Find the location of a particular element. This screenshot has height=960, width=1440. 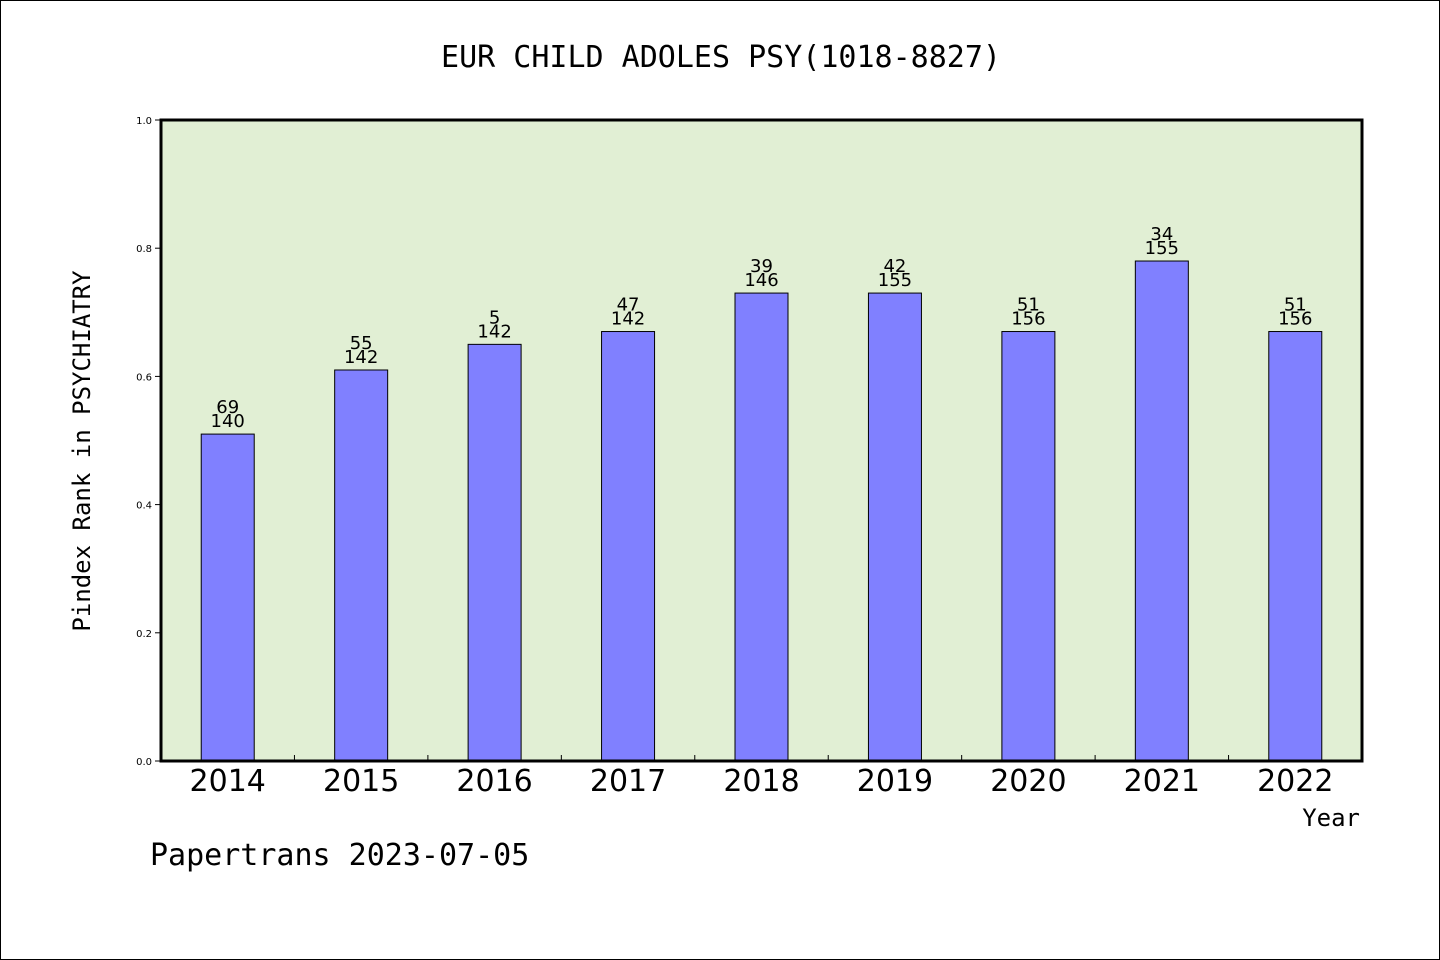

y-tick-label: 1.0 is located at coordinates (144, 121).